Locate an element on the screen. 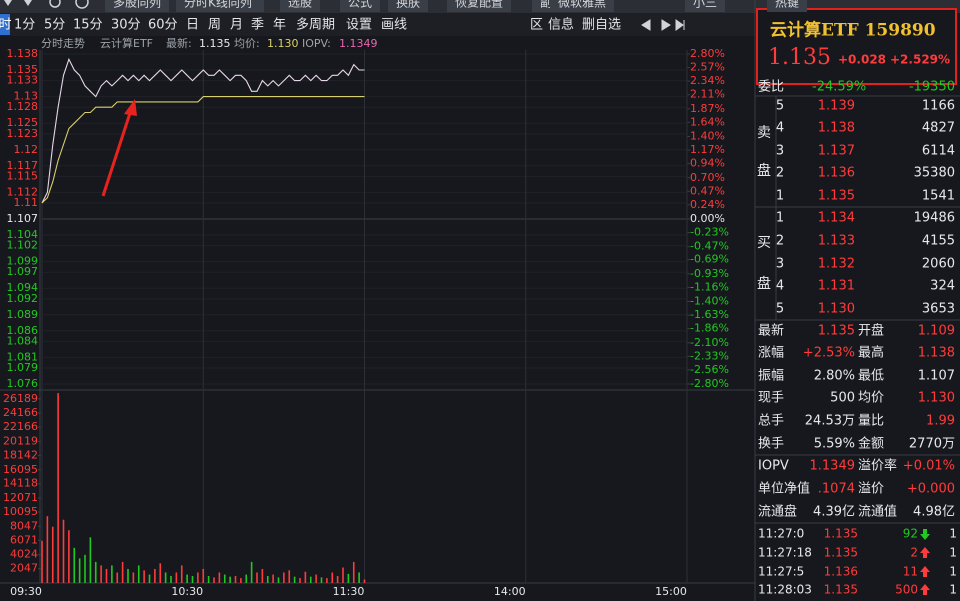  period-tab: 30分 is located at coordinates (126, 25).